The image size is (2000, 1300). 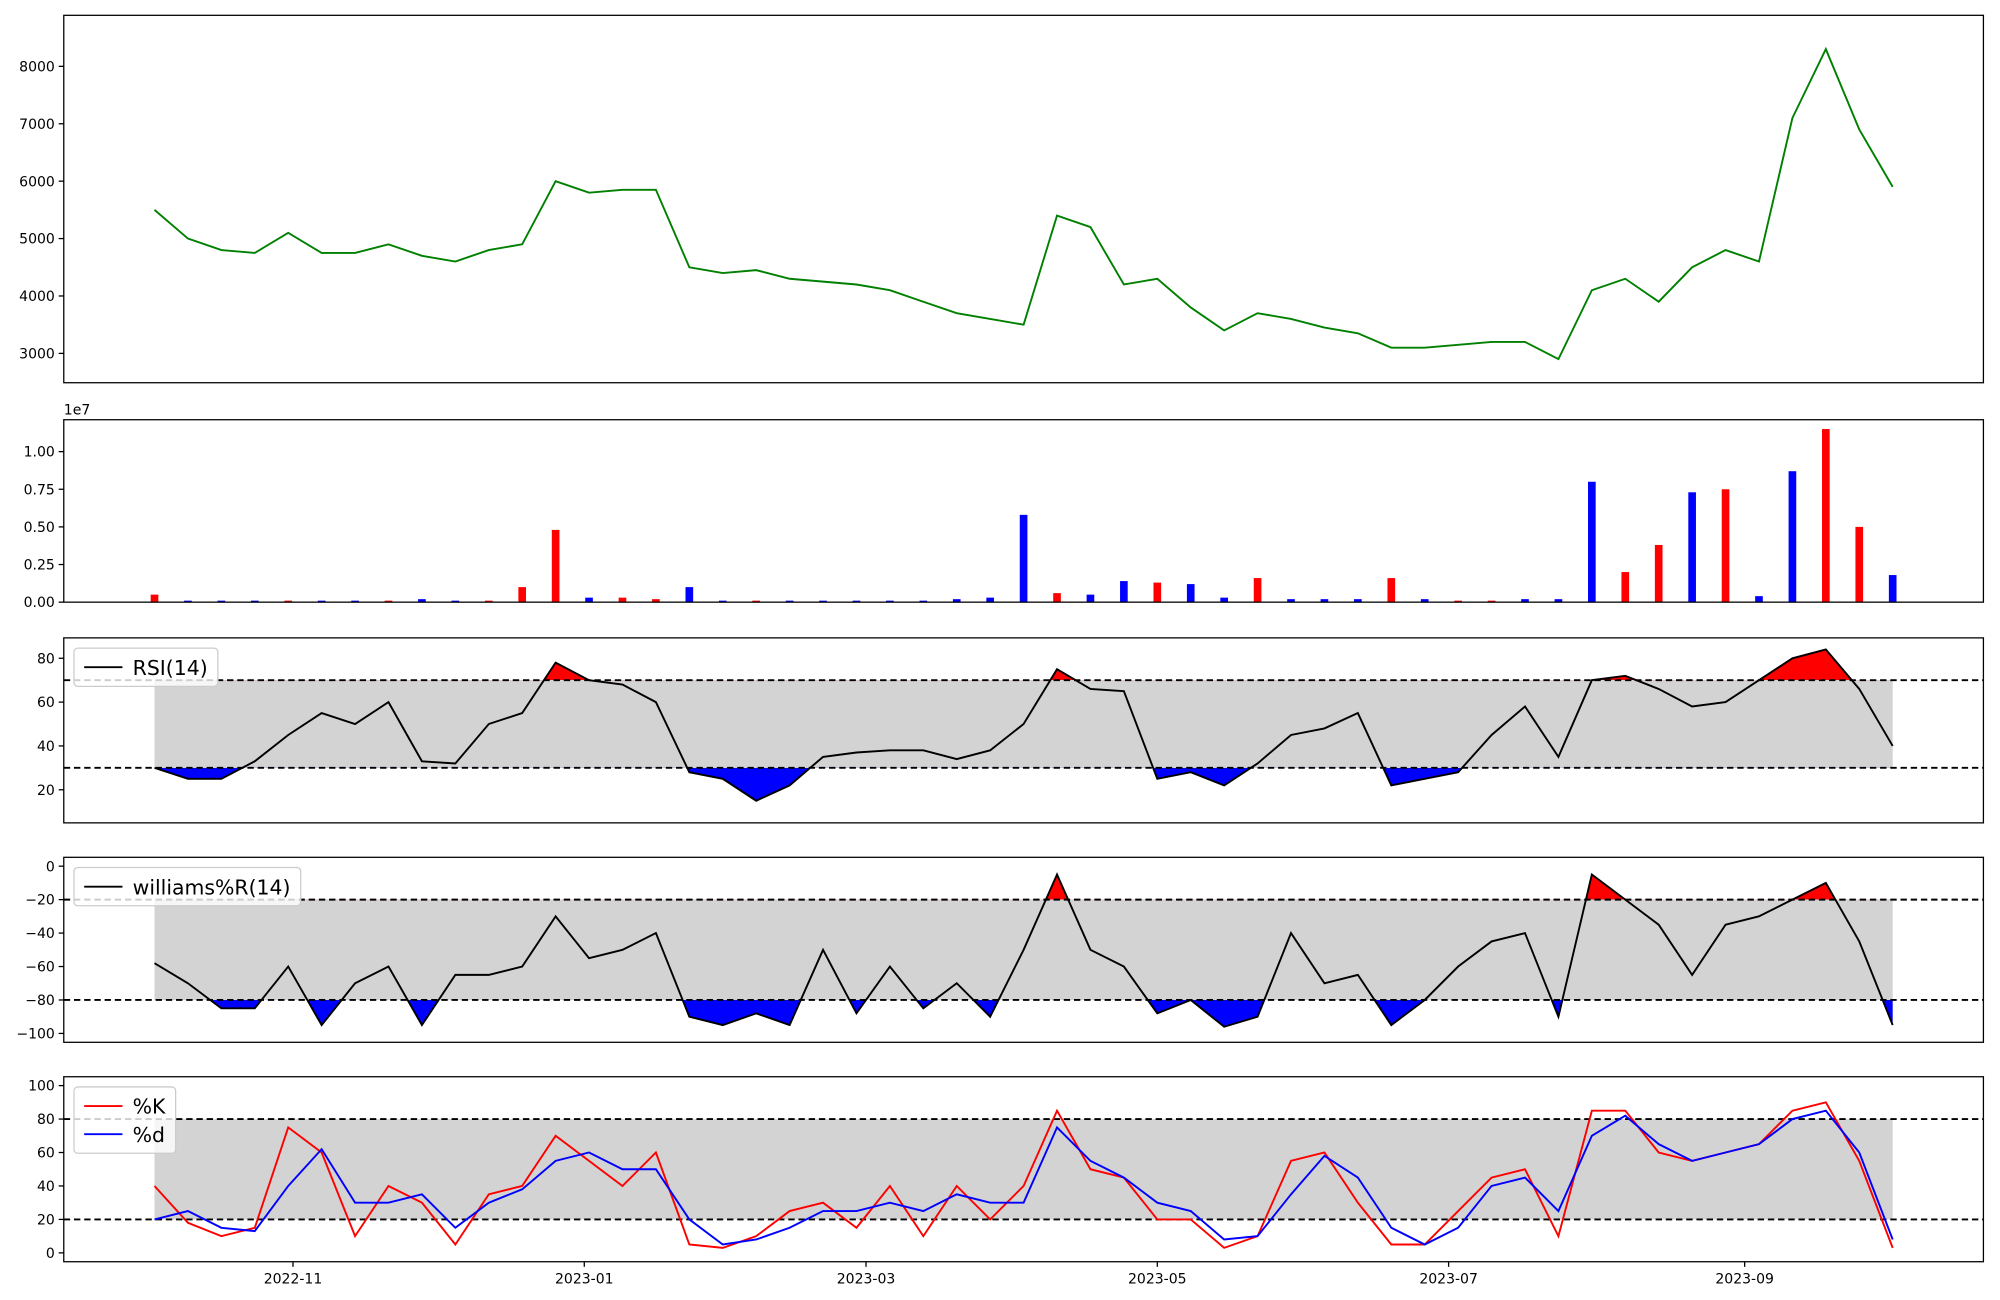 What do you see at coordinates (40, 968) in the screenshot?
I see `y-tick-label: −60` at bounding box center [40, 968].